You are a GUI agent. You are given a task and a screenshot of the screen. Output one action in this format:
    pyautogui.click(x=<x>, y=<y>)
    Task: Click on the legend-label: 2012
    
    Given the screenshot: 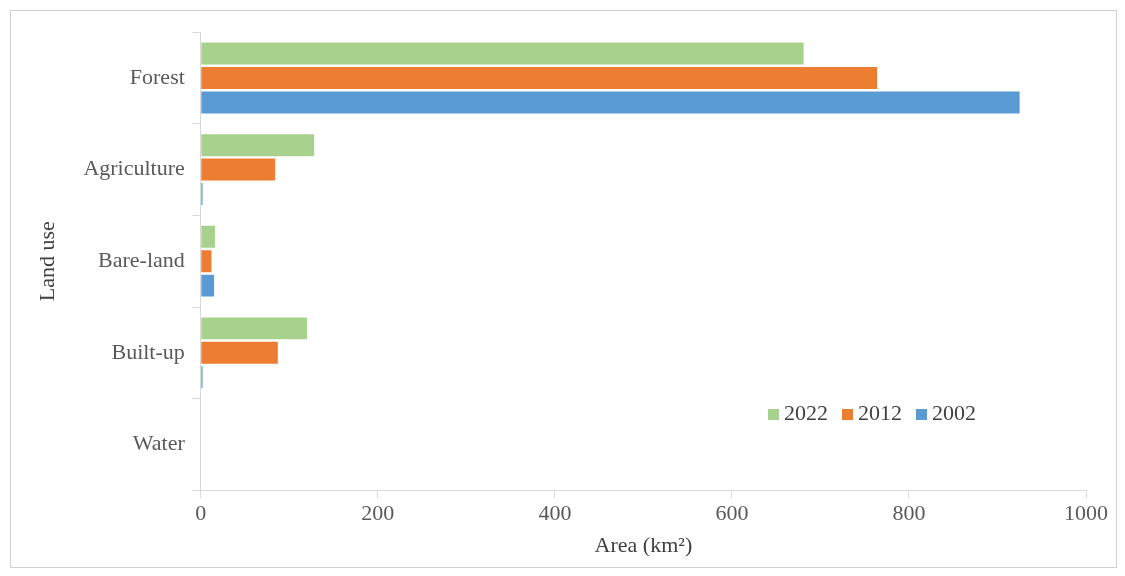 What is the action you would take?
    pyautogui.click(x=879, y=413)
    